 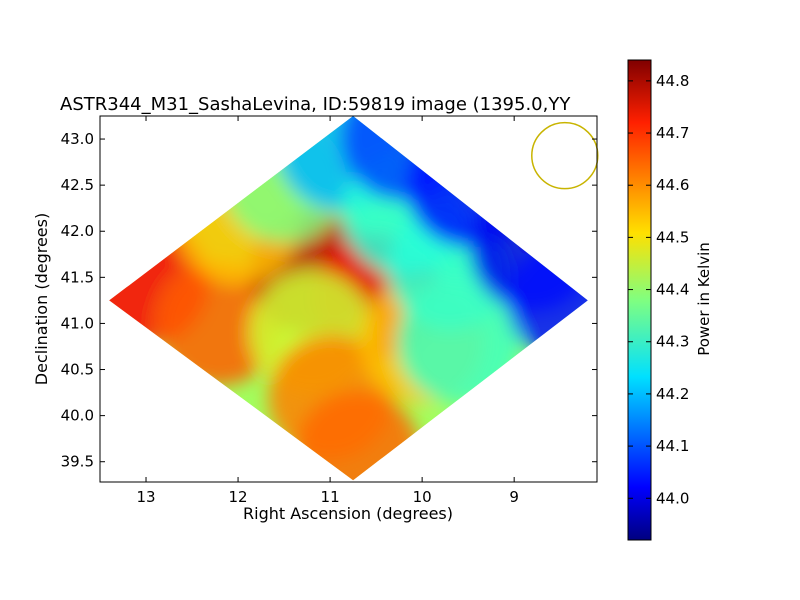 I want to click on y-tick-label: 41.0, so click(x=77, y=323).